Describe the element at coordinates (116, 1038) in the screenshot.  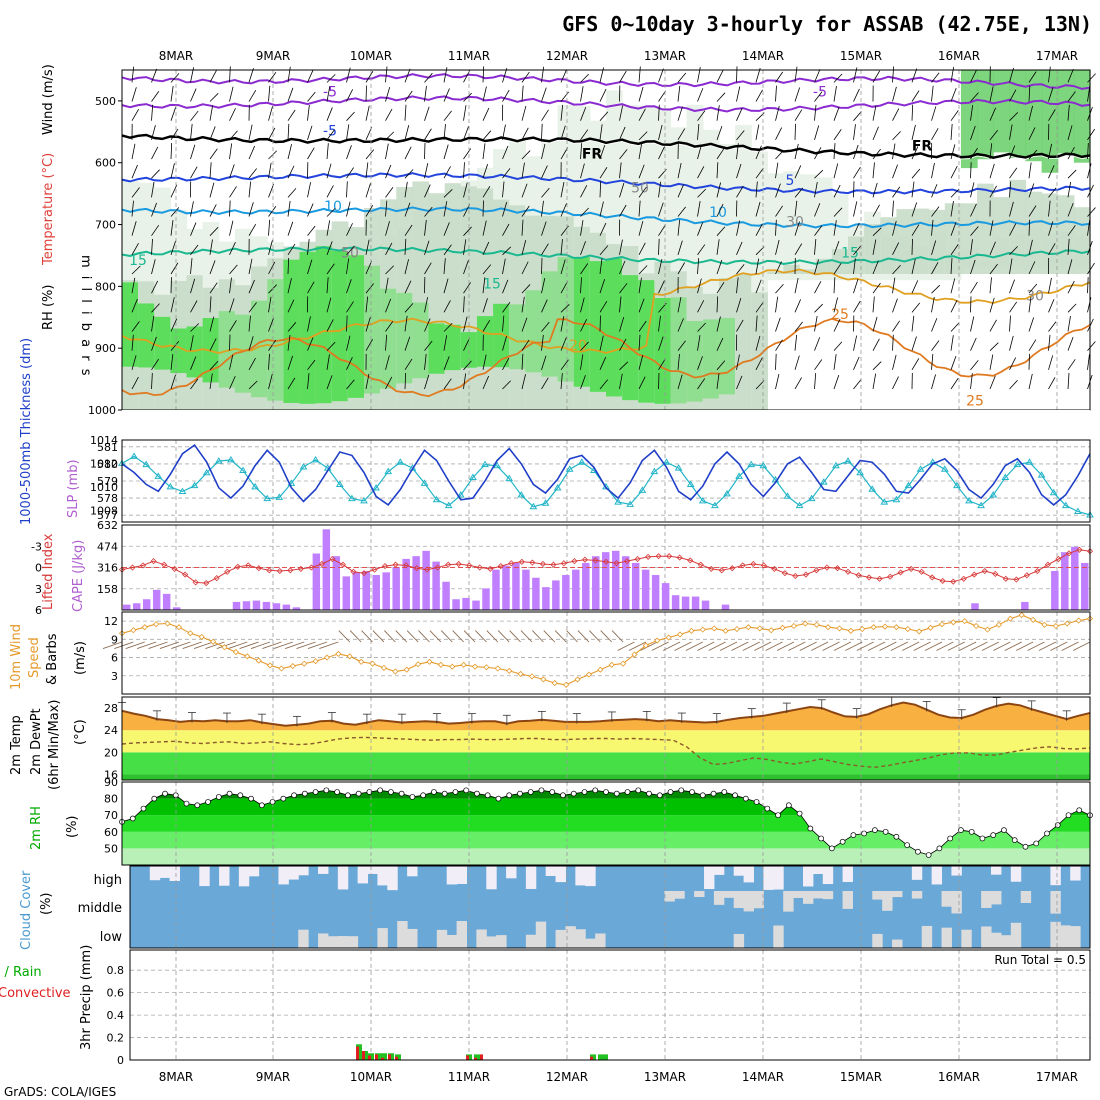
I see `precip-tick: 0.2` at that location.